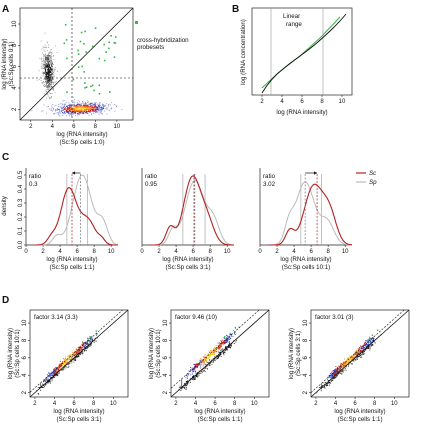 The height and width of the screenshot is (440, 431). What do you see at coordinates (196, 404) in the screenshot?
I see `panel-d-xtick-label: 4` at bounding box center [196, 404].